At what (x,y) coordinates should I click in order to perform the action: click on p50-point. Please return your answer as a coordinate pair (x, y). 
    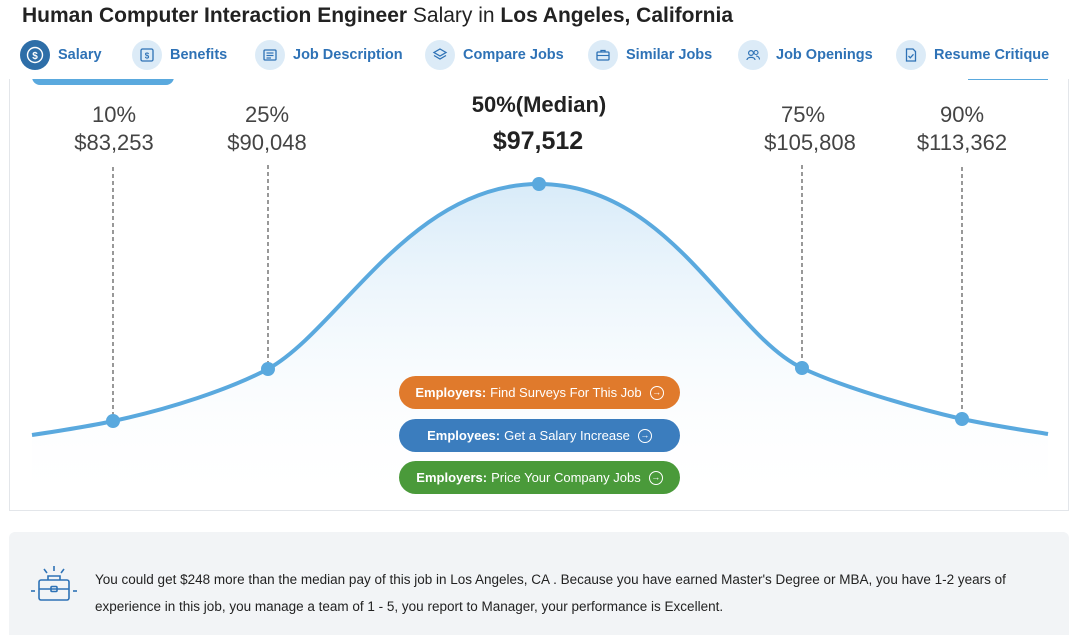
    Looking at the image, I should click on (539, 184).